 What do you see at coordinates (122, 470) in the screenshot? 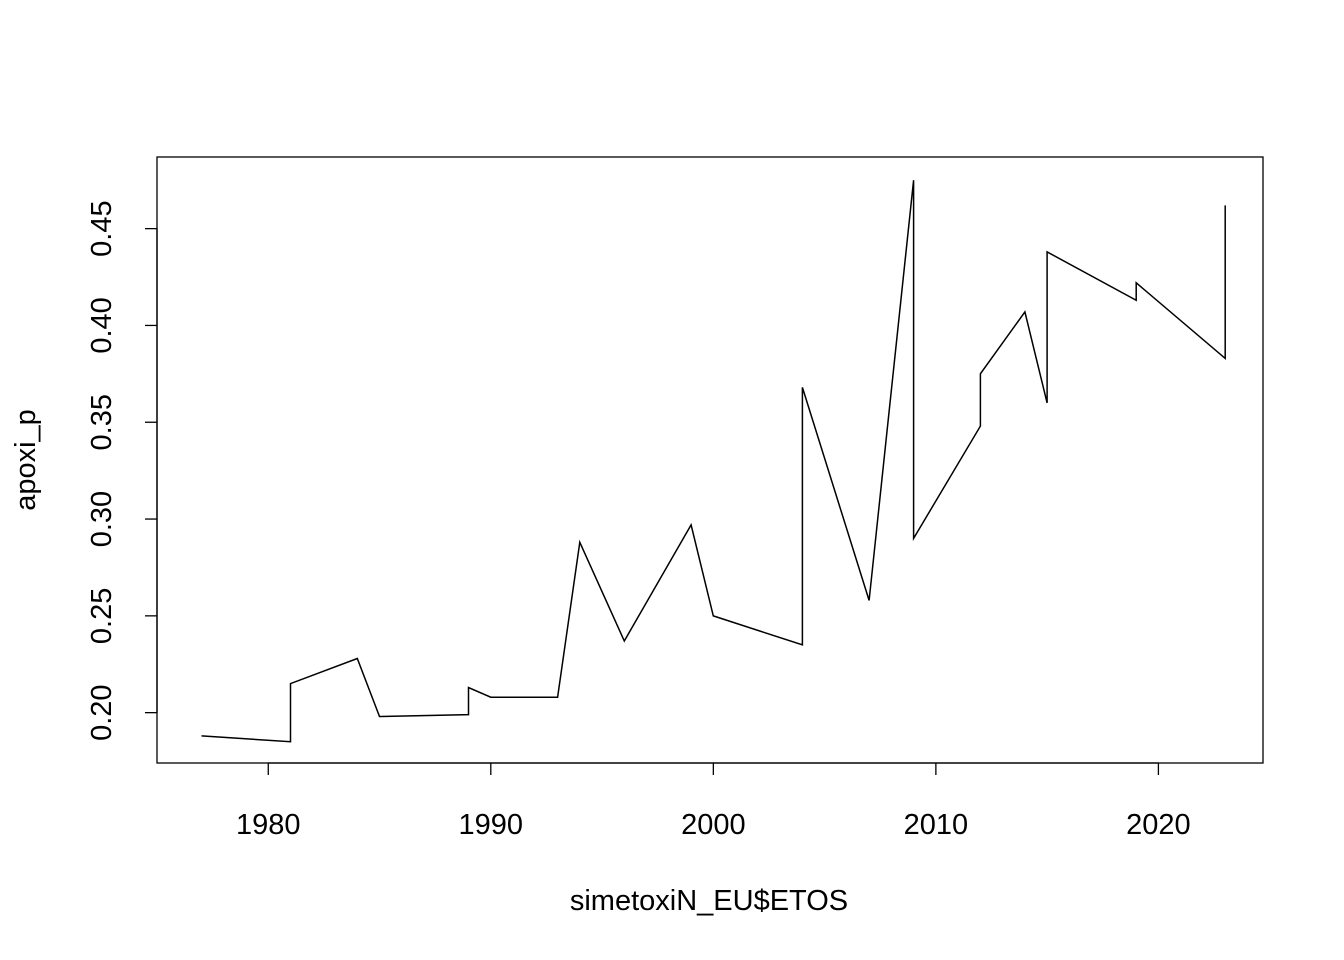
I see `y-axis: 0.20 0.25 0.30 0.35 0.40 0.45` at bounding box center [122, 470].